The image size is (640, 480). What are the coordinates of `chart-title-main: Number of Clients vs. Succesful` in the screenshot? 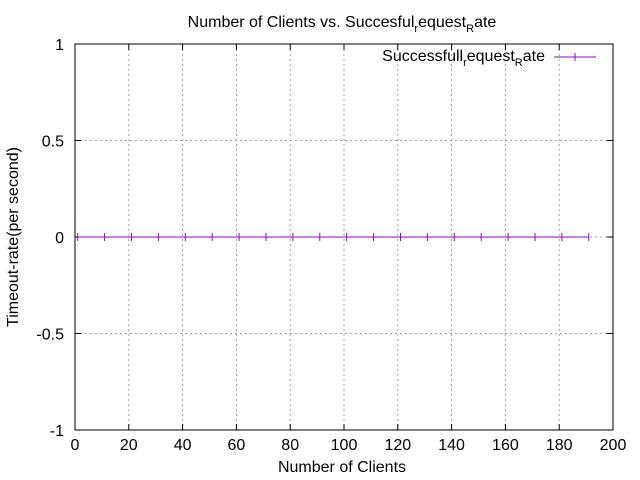 It's located at (301, 22).